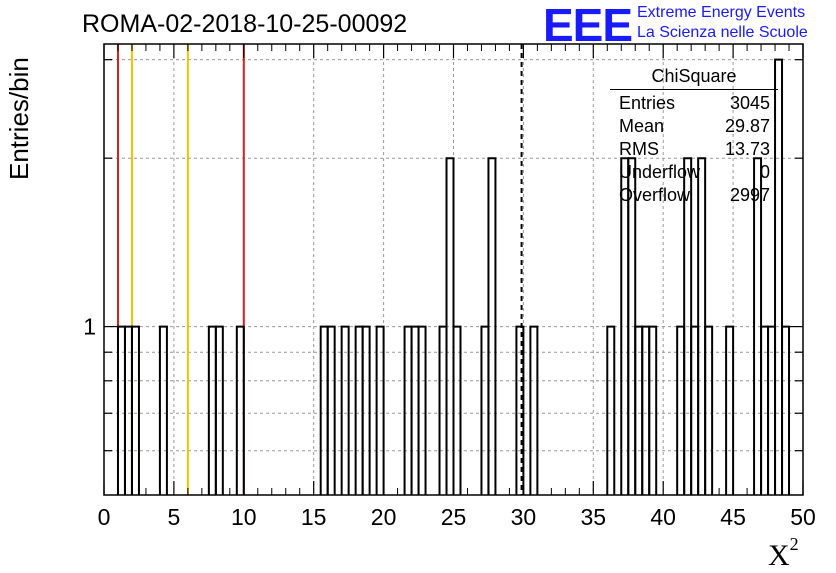 The image size is (836, 573). Describe the element at coordinates (694, 103) in the screenshot. I see `stats-row: Entries 3045` at that location.